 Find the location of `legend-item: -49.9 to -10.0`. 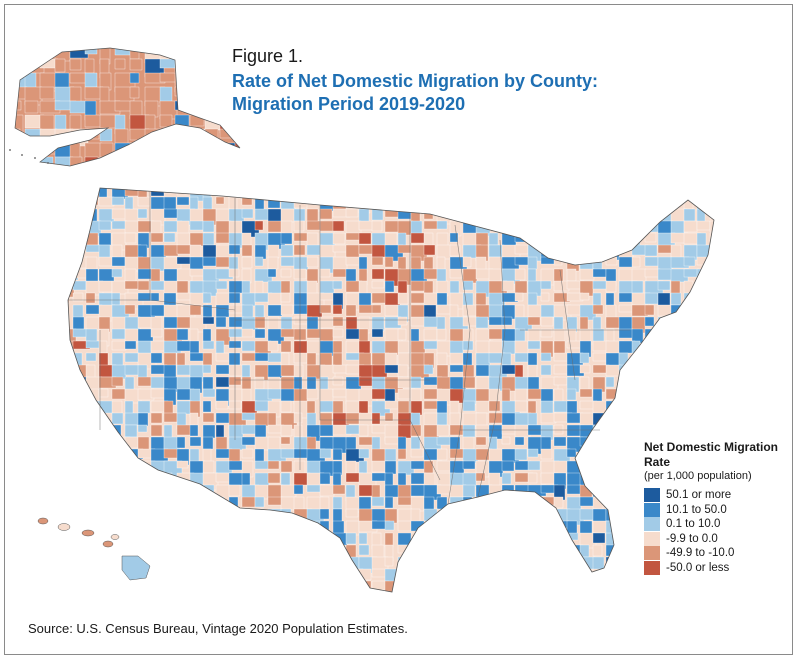

legend-item: -49.9 to -10.0 is located at coordinates (719, 553).